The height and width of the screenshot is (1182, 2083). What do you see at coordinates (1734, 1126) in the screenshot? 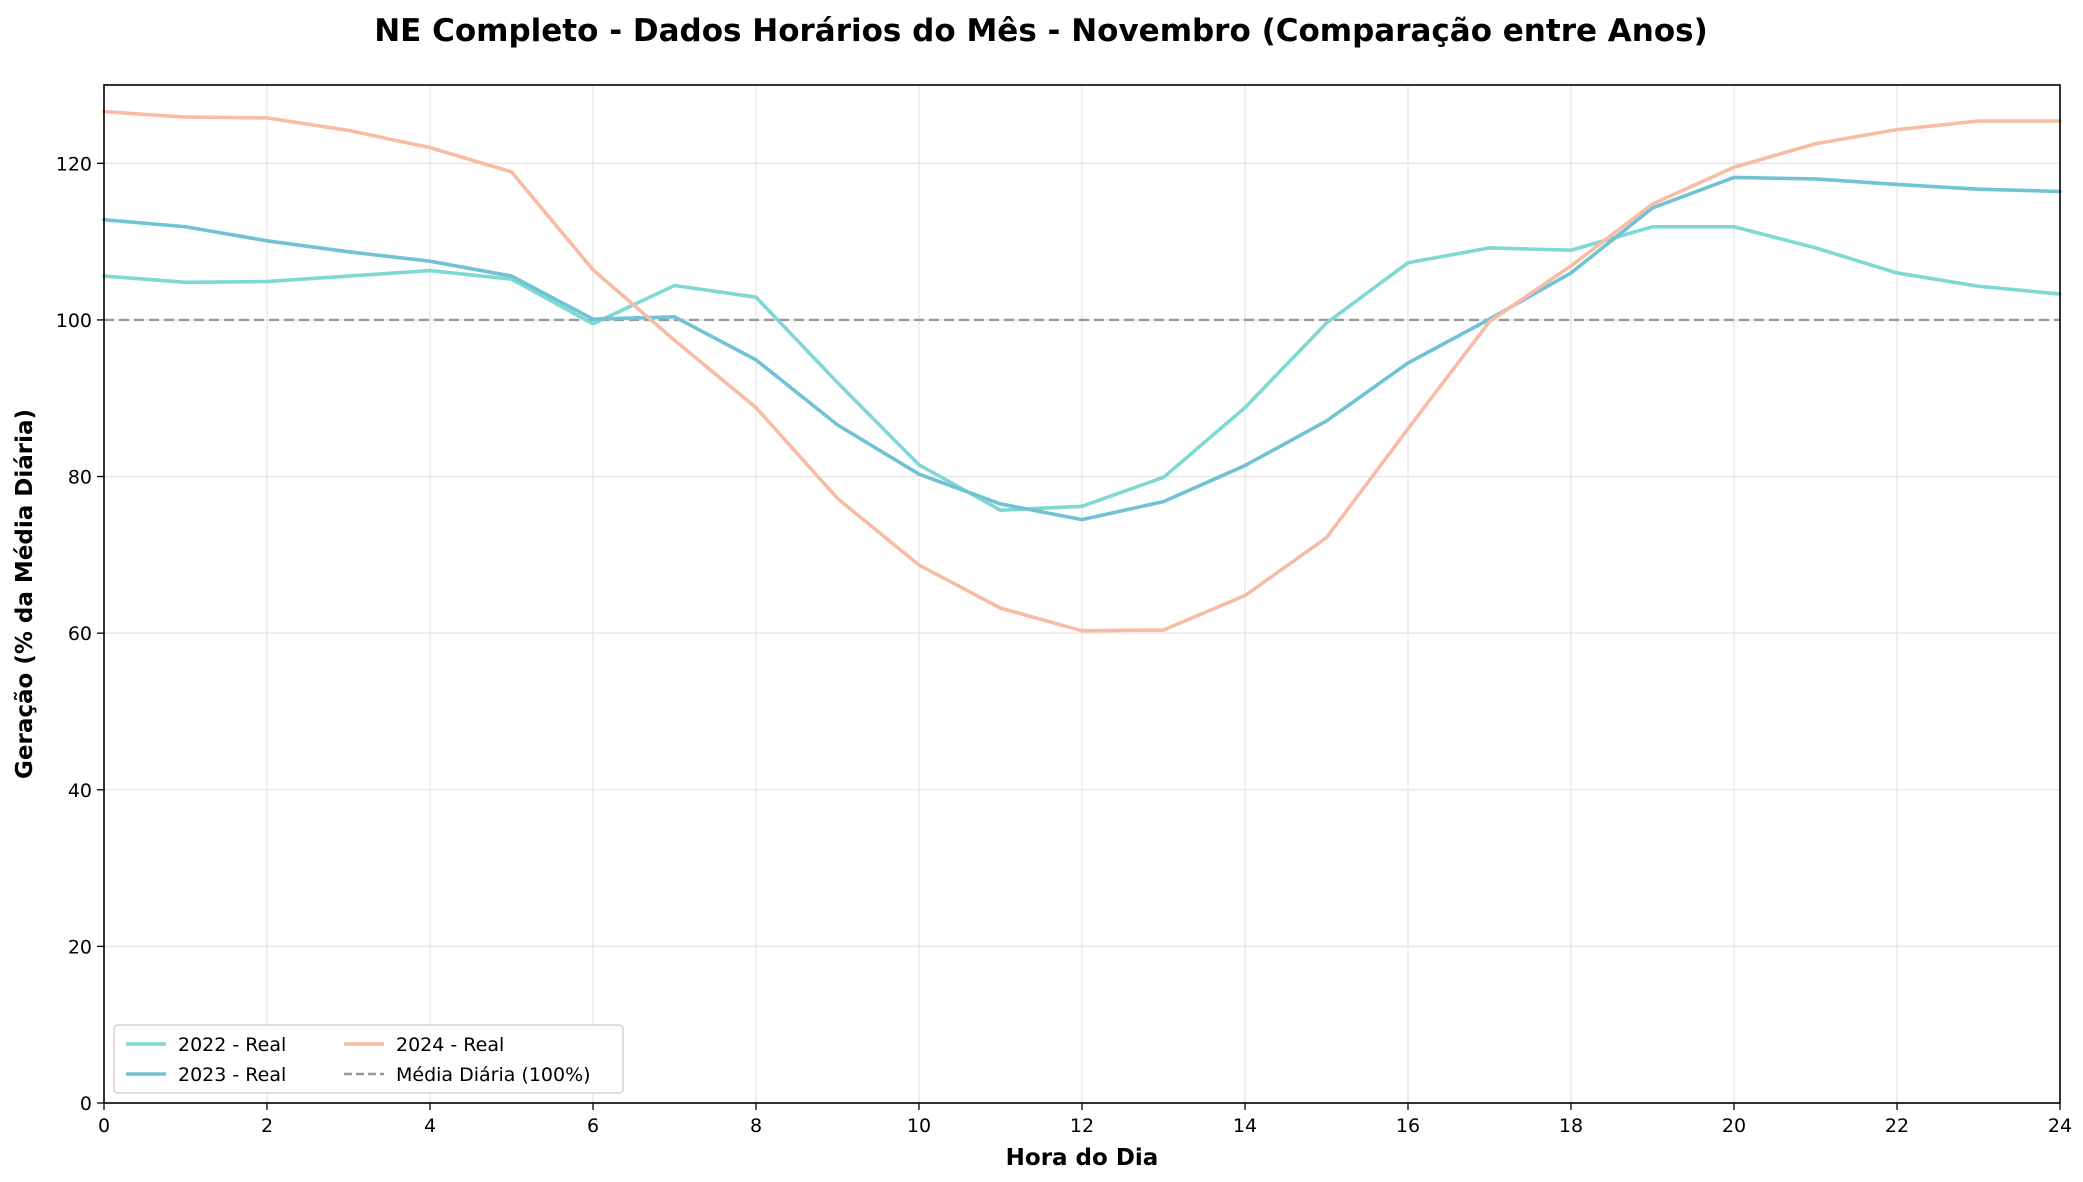
I see `x-tick-label: 20` at bounding box center [1734, 1126].